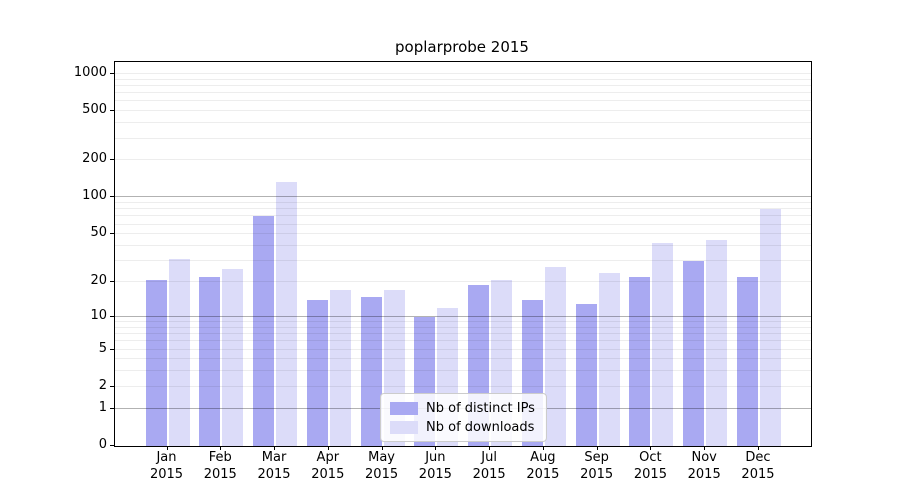  What do you see at coordinates (480, 408) in the screenshot?
I see `legend-label-distinct-ips: Nb of distinct IPs` at bounding box center [480, 408].